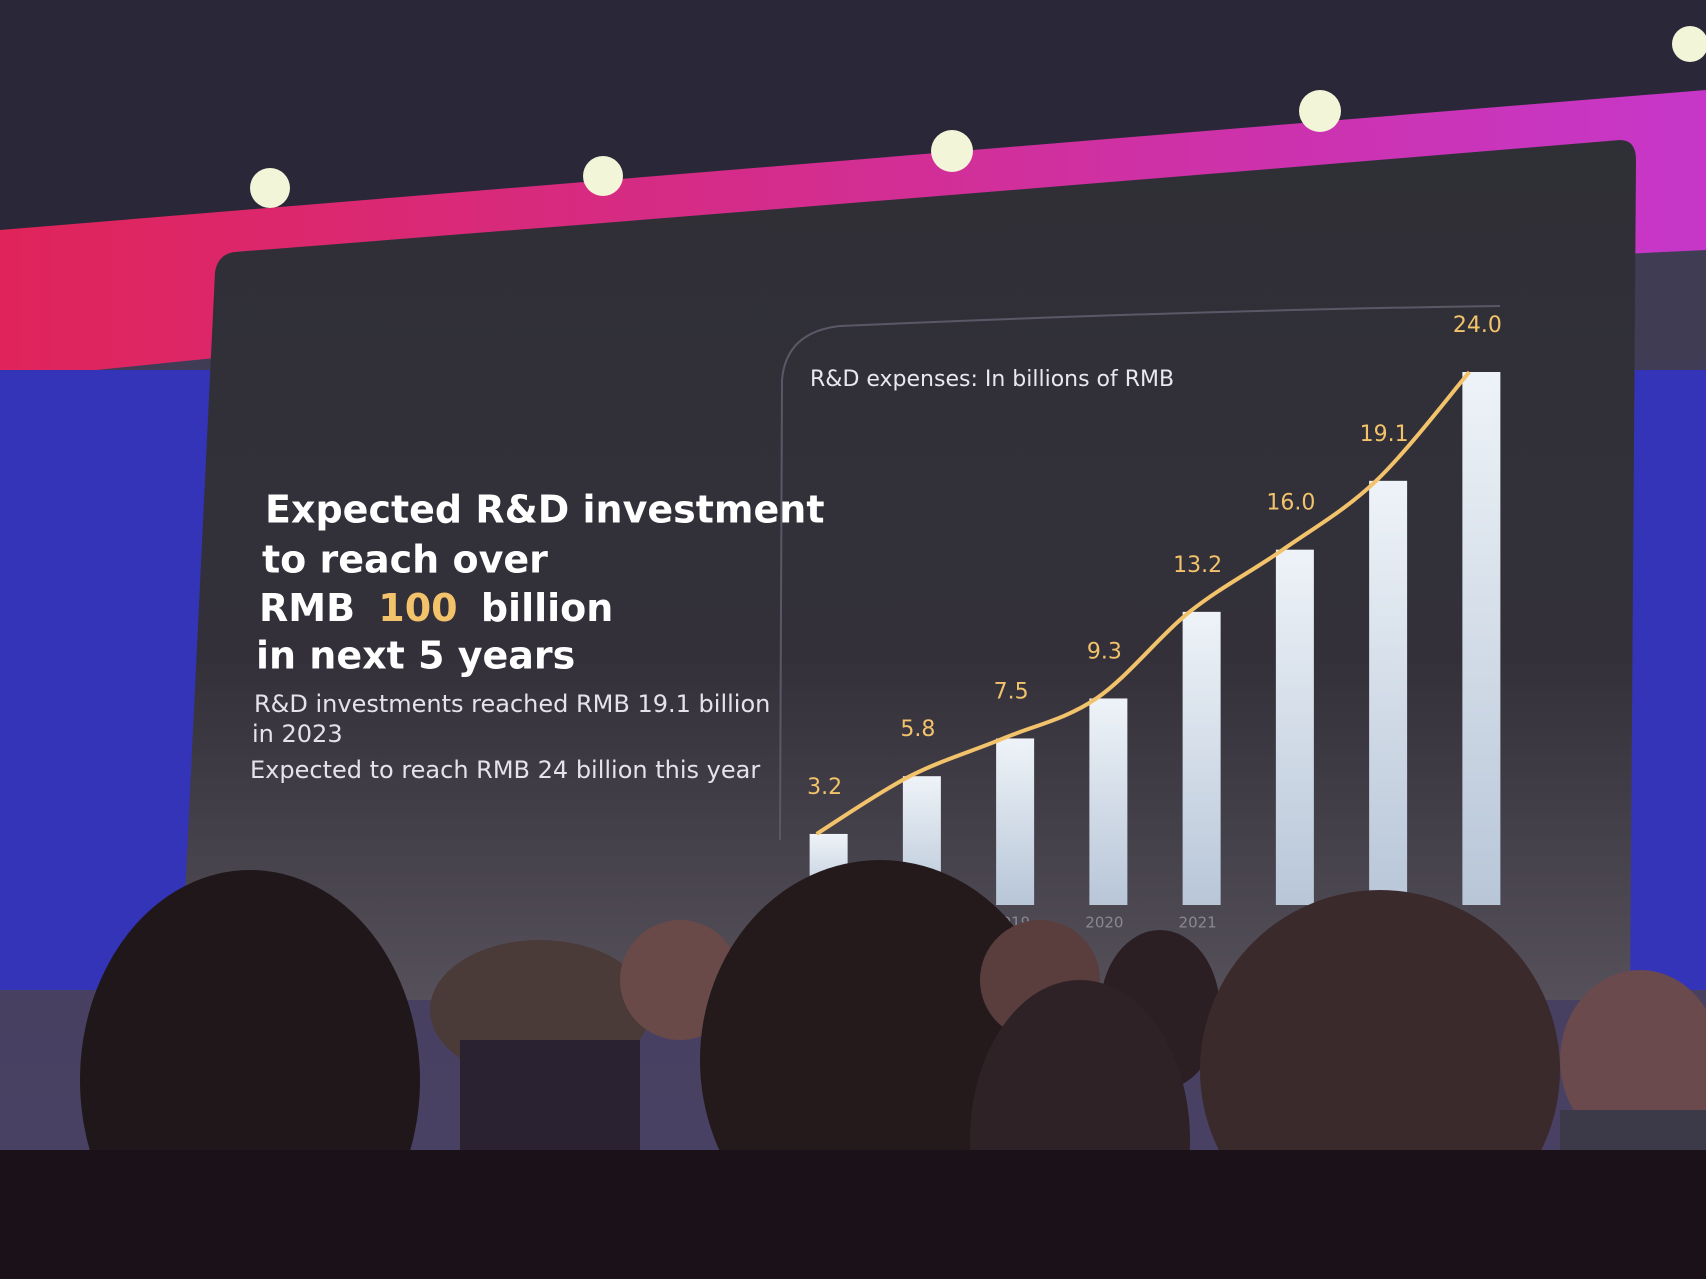 This screenshot has width=1706, height=1279. What do you see at coordinates (1143, 603) in the screenshot?
I see `trend-line` at bounding box center [1143, 603].